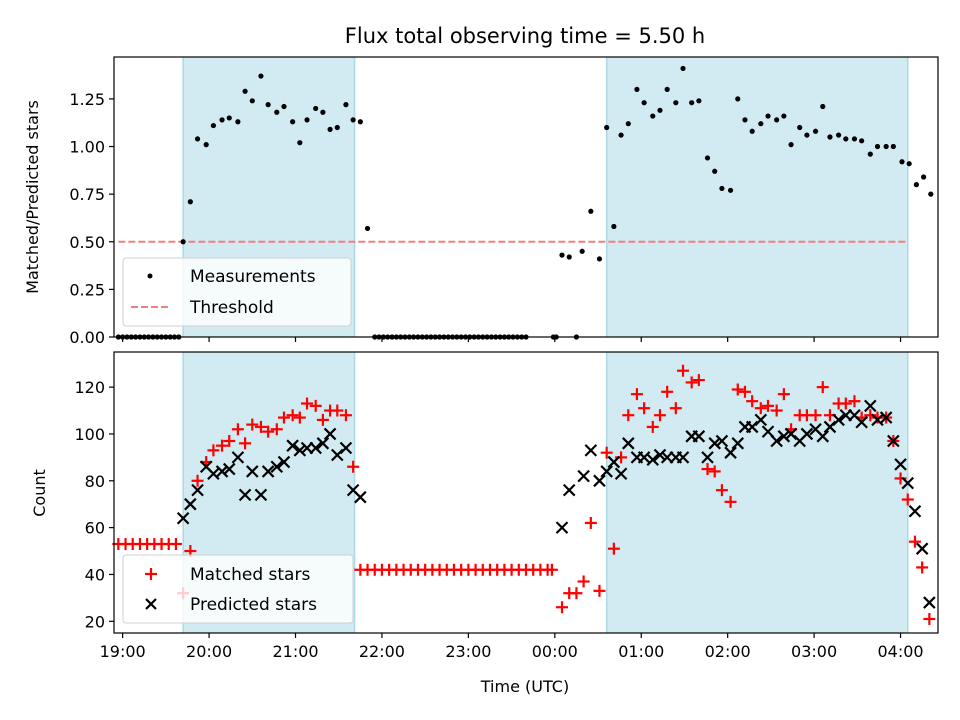 The height and width of the screenshot is (720, 960). What do you see at coordinates (231, 308) in the screenshot?
I see `legend-threshold-label: Threshold` at bounding box center [231, 308].